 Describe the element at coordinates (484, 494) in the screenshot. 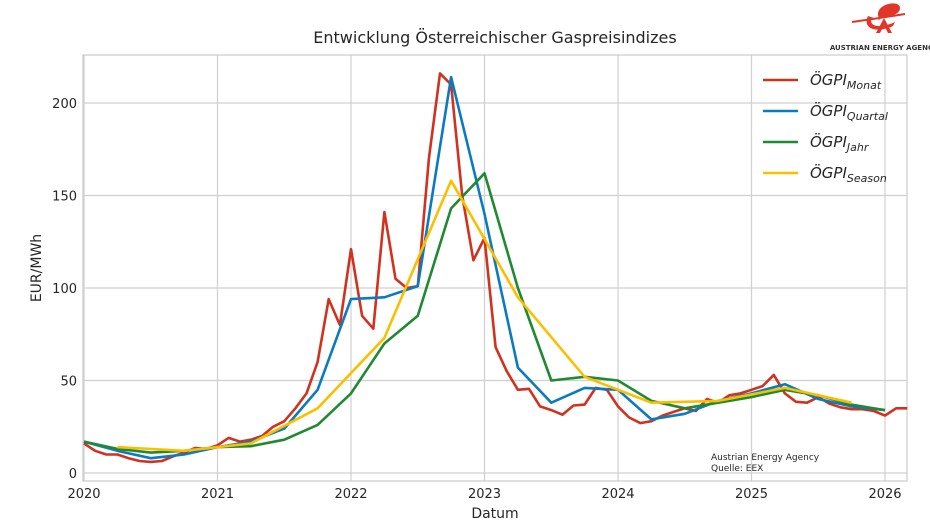

I see `x-tick-label: 2023` at that location.